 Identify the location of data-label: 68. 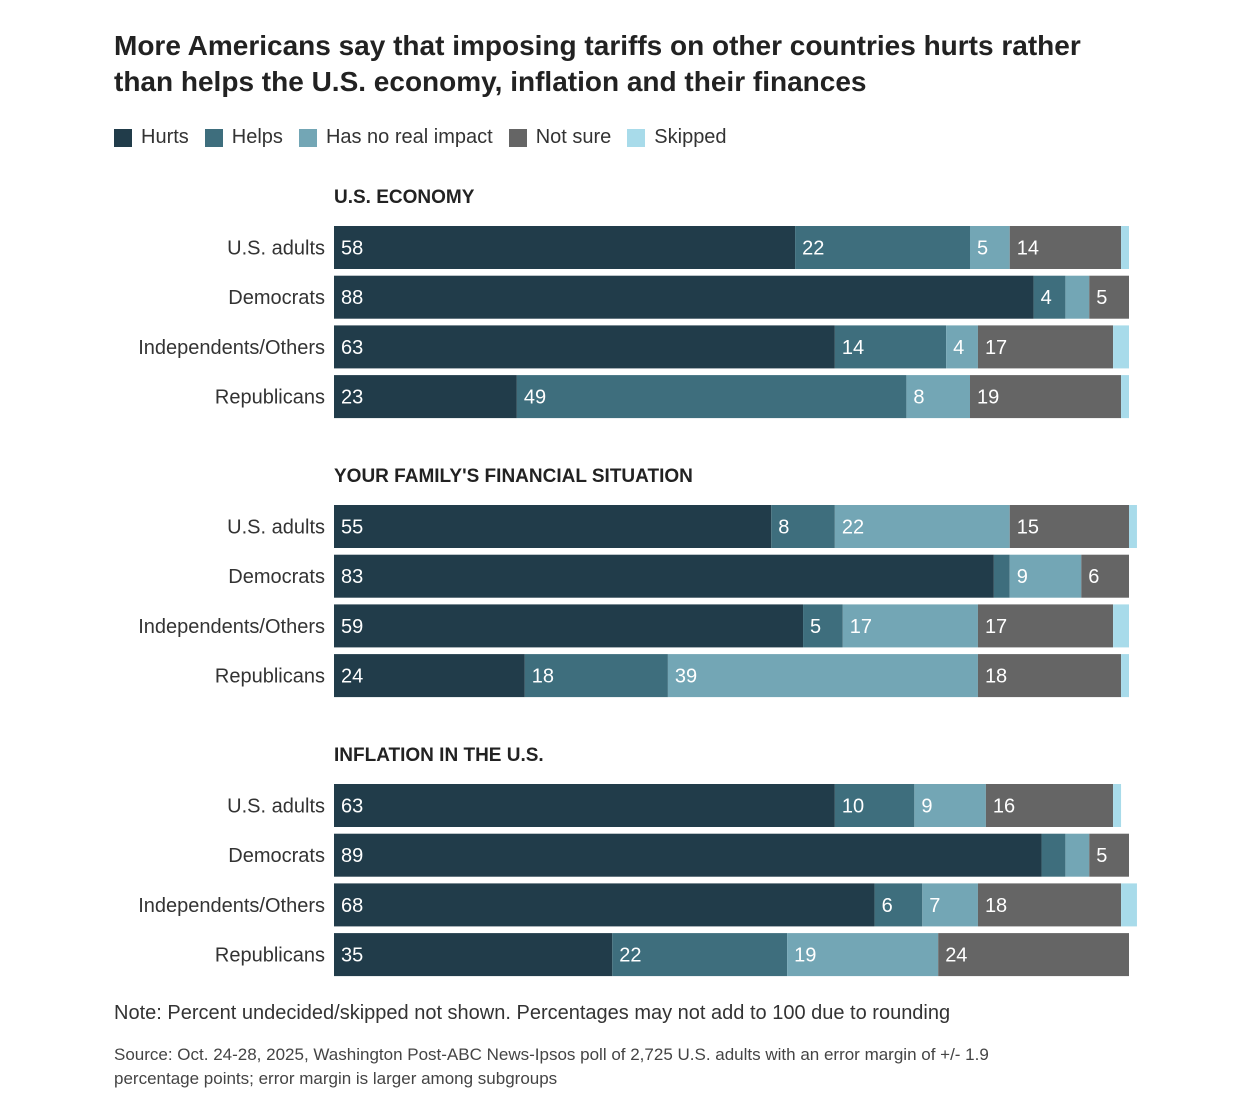
(352, 906).